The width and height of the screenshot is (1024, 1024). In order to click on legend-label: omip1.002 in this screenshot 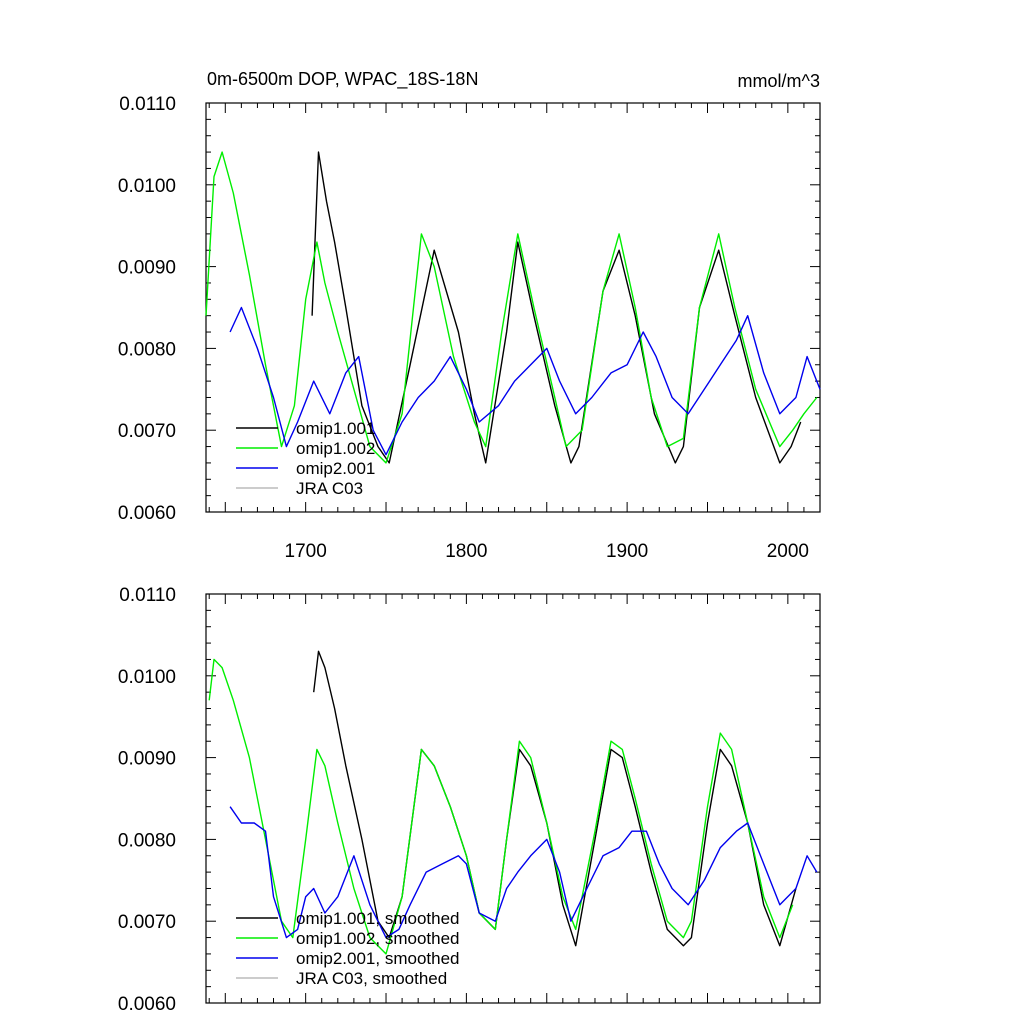, I will do `click(335, 448)`.